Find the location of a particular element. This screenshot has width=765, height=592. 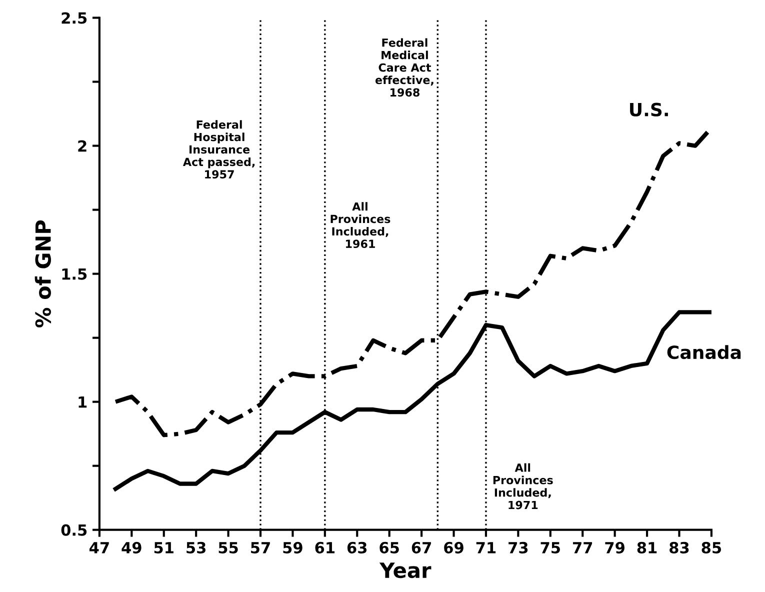

x-tick-label: 51 is located at coordinates (164, 548).